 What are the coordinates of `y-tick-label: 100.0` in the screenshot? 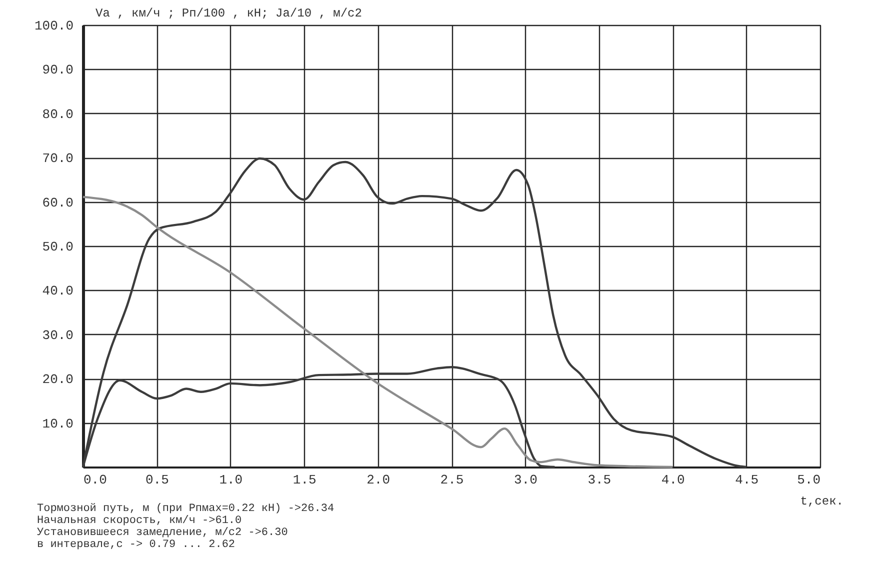 It's located at (54, 26).